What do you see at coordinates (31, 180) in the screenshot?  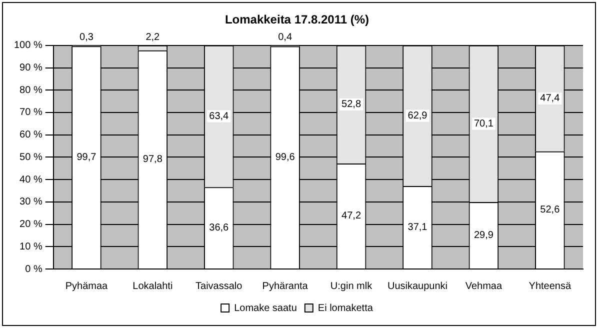 I see `y-tick-label: 40 %` at bounding box center [31, 180].